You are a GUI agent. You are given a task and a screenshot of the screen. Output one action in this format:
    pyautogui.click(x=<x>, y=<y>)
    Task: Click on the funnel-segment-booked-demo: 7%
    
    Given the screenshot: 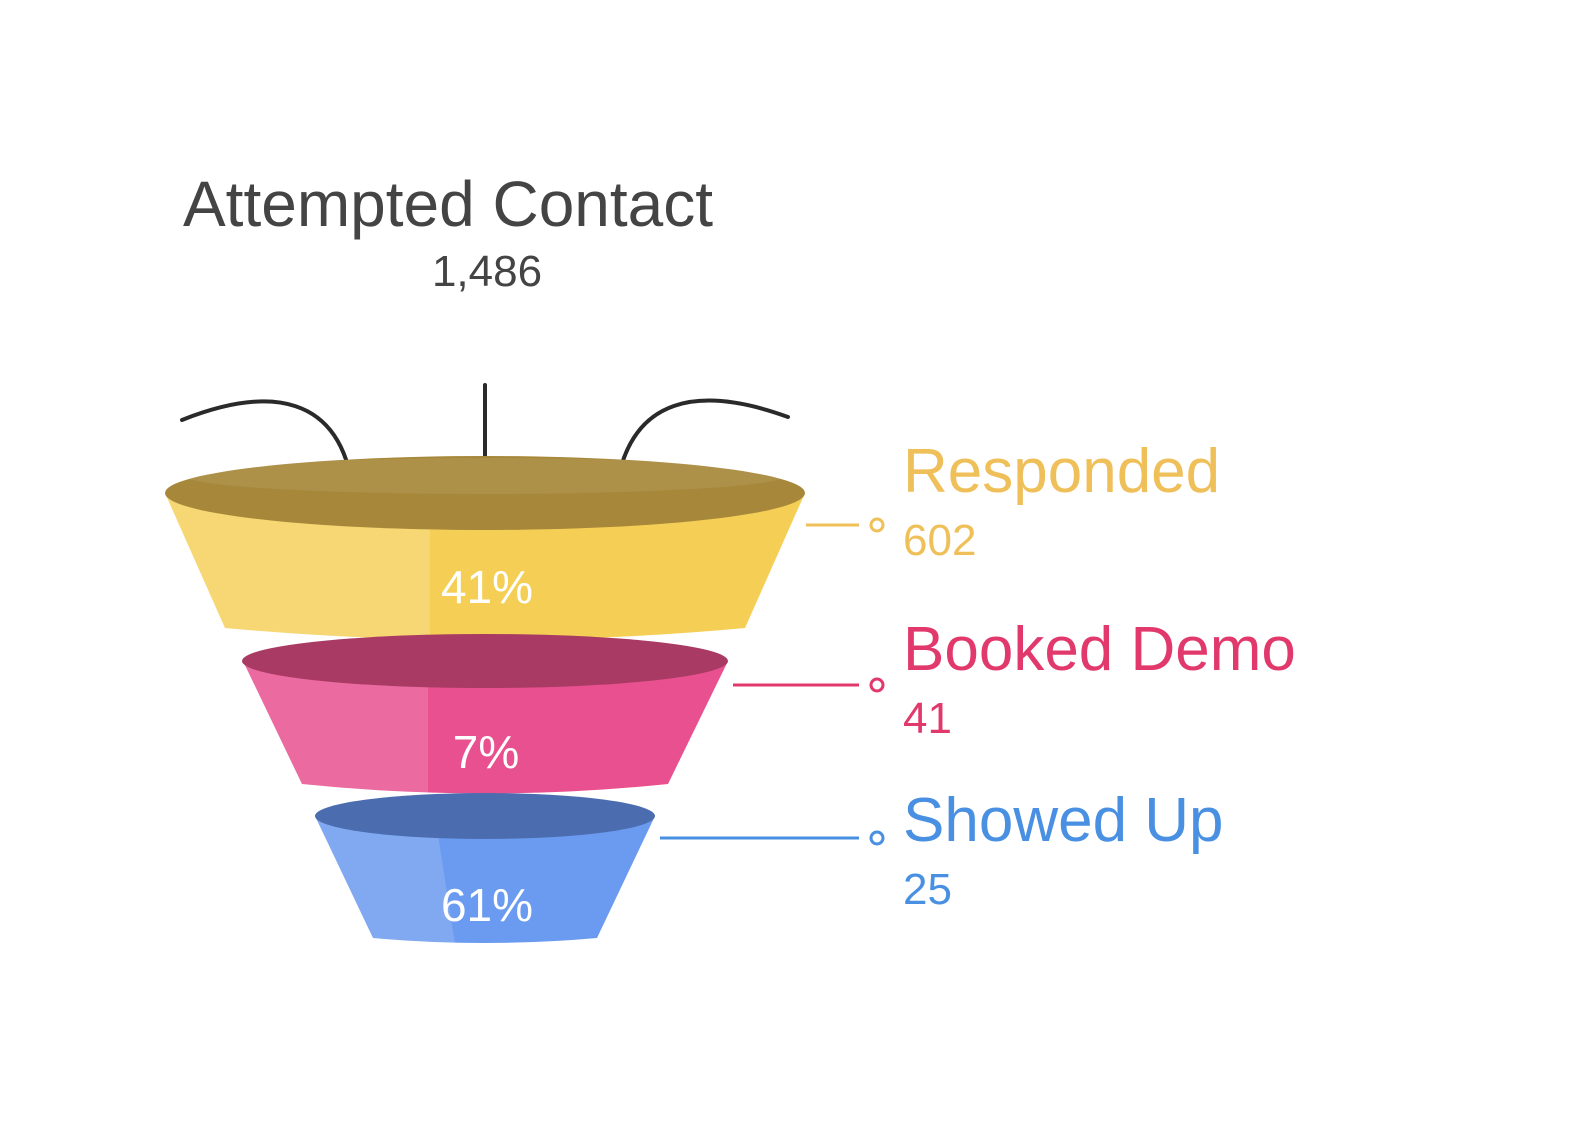 What is the action you would take?
    pyautogui.click(x=485, y=715)
    